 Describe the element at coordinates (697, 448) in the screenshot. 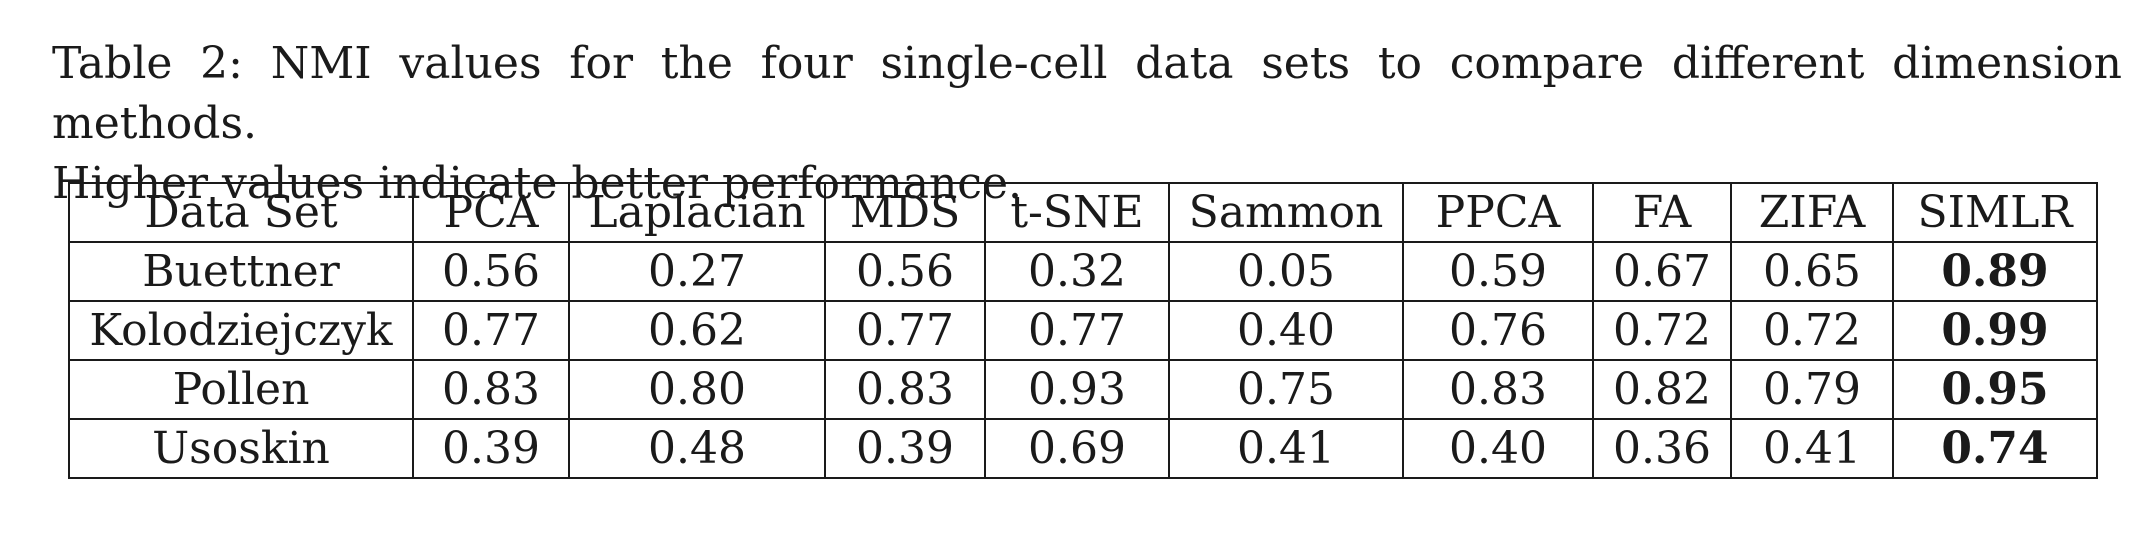

I see `table-cell: 0.48` at that location.